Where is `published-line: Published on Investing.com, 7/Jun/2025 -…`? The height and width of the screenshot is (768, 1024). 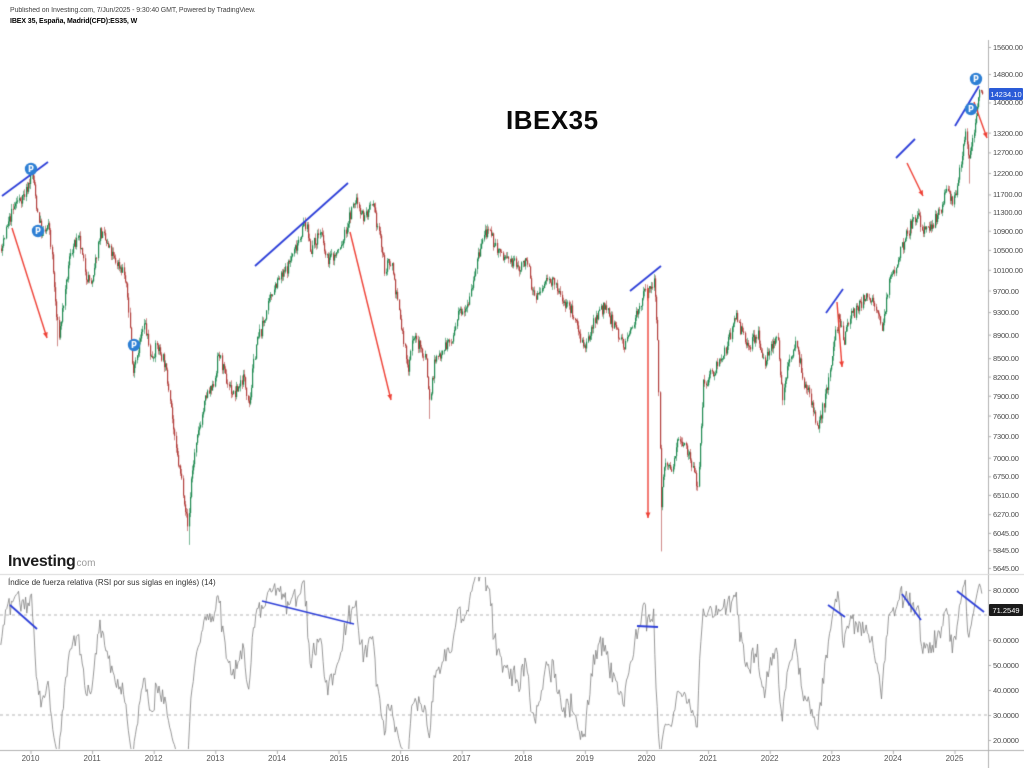 published-line: Published on Investing.com, 7/Jun/2025 -… is located at coordinates (133, 10).